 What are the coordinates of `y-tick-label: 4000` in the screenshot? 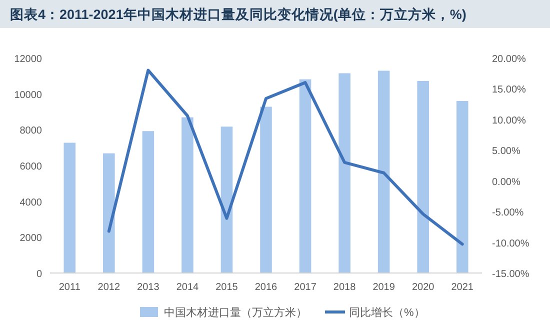 It's located at (31, 202).